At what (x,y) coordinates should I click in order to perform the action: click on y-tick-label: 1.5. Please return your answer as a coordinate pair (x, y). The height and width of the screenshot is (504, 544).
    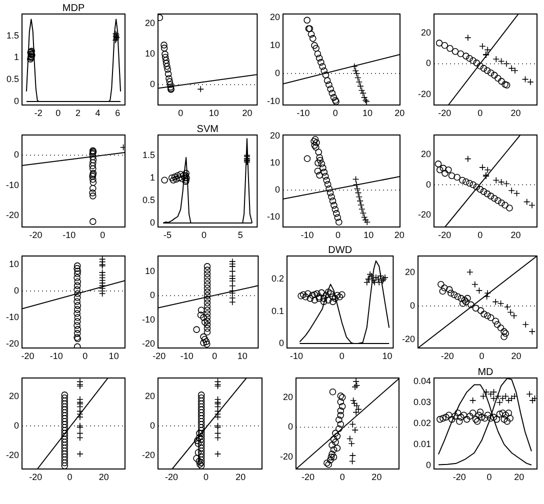
    Looking at the image, I should click on (148, 155).